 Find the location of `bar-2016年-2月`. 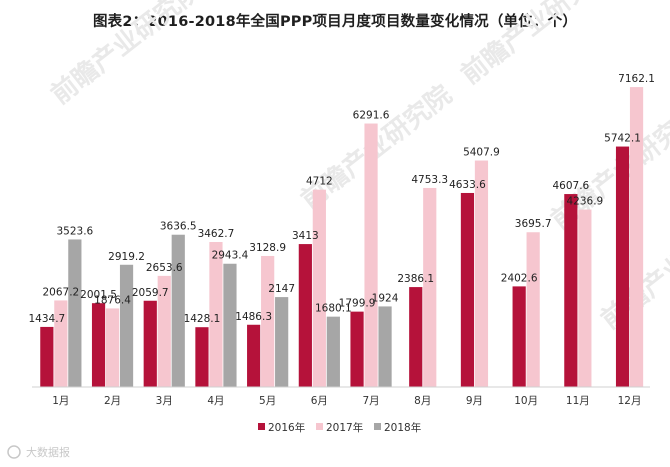

bar-2016年-2月 is located at coordinates (98, 345).